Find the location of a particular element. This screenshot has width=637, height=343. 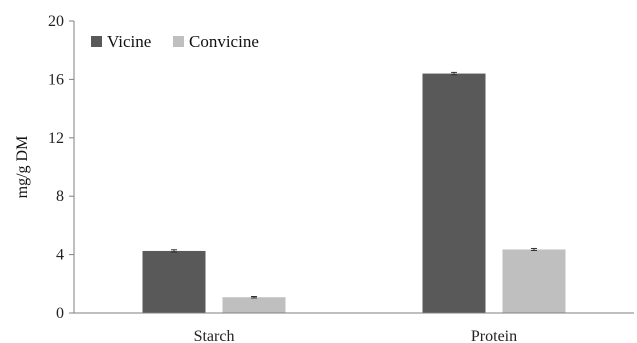

y-tick-label: 16 is located at coordinates (56, 79).